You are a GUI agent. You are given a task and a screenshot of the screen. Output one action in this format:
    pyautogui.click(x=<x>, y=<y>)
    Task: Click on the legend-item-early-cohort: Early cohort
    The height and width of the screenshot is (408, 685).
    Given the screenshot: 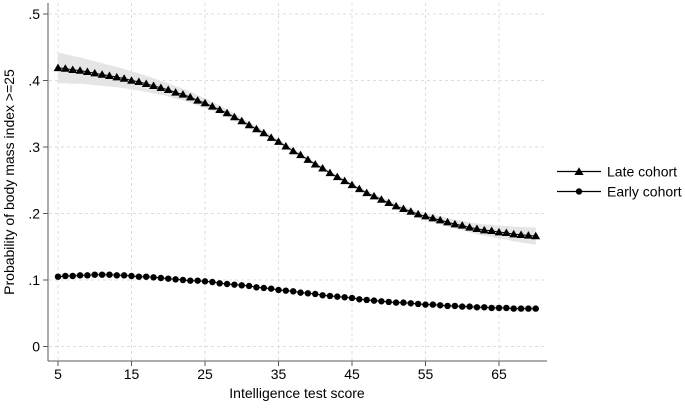 What is the action you would take?
    pyautogui.click(x=619, y=191)
    